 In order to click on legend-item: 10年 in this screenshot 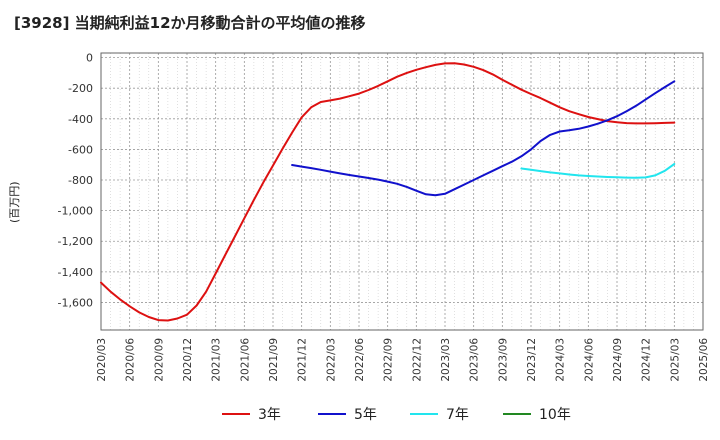, I will do `click(537, 414)`.